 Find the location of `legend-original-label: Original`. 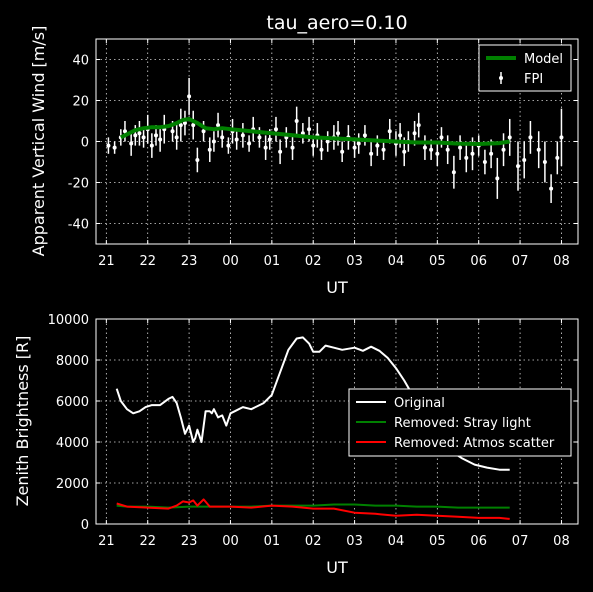

legend-original-label: Original is located at coordinates (419, 403).